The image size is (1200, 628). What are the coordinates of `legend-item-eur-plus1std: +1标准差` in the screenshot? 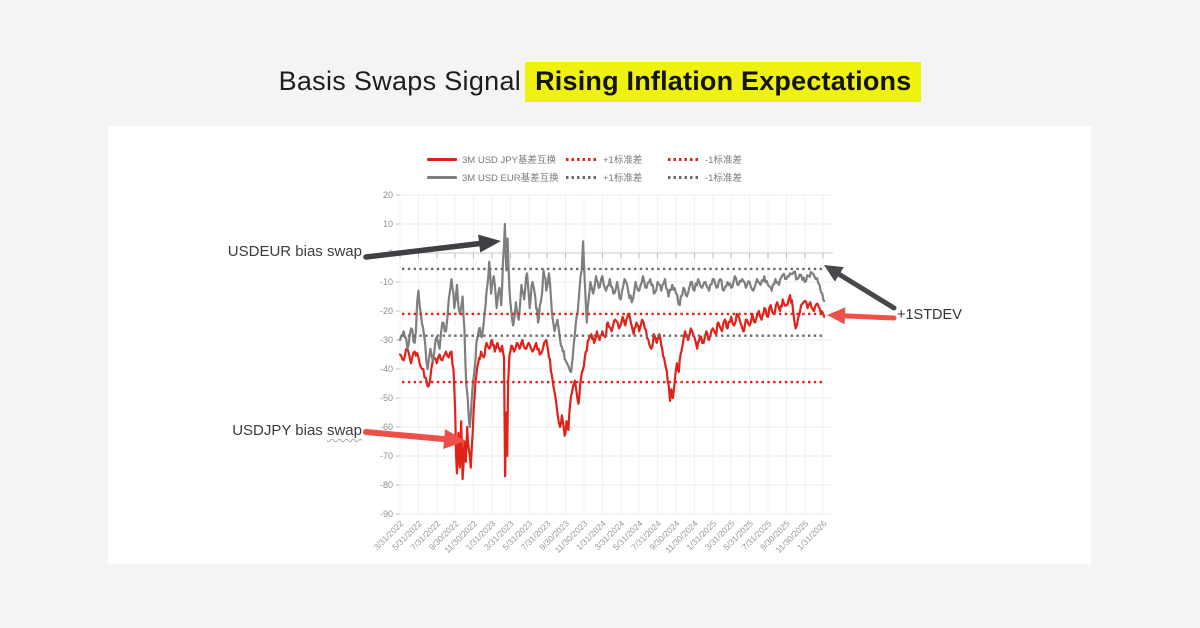 It's located at (604, 177).